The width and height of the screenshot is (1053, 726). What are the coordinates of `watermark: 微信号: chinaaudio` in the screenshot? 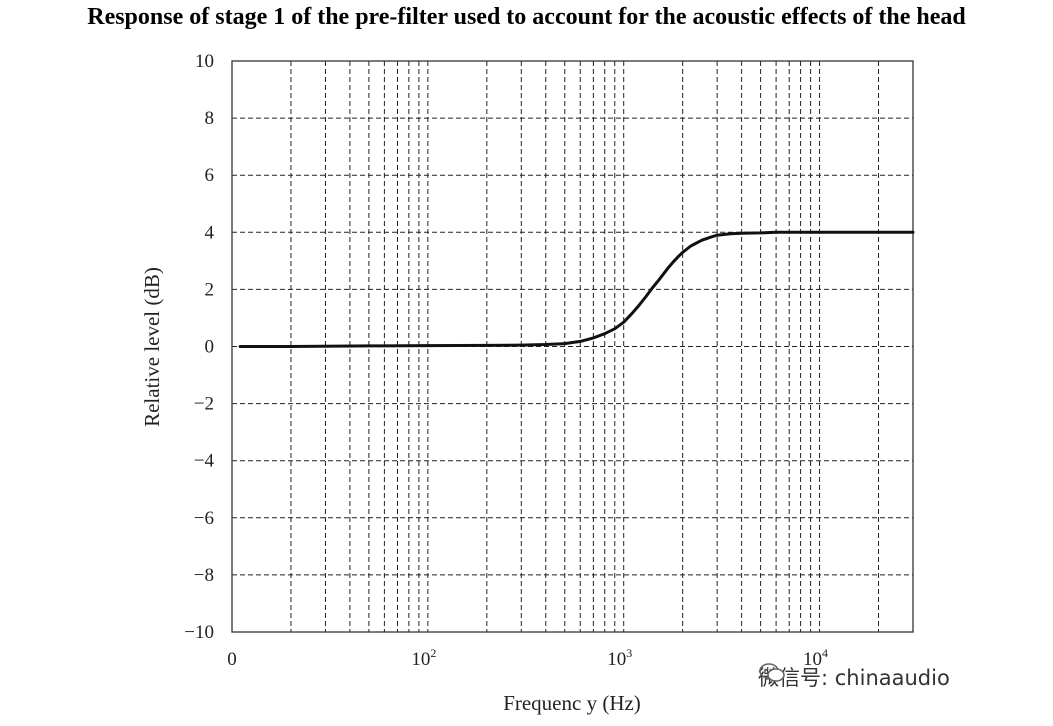 It's located at (854, 677).